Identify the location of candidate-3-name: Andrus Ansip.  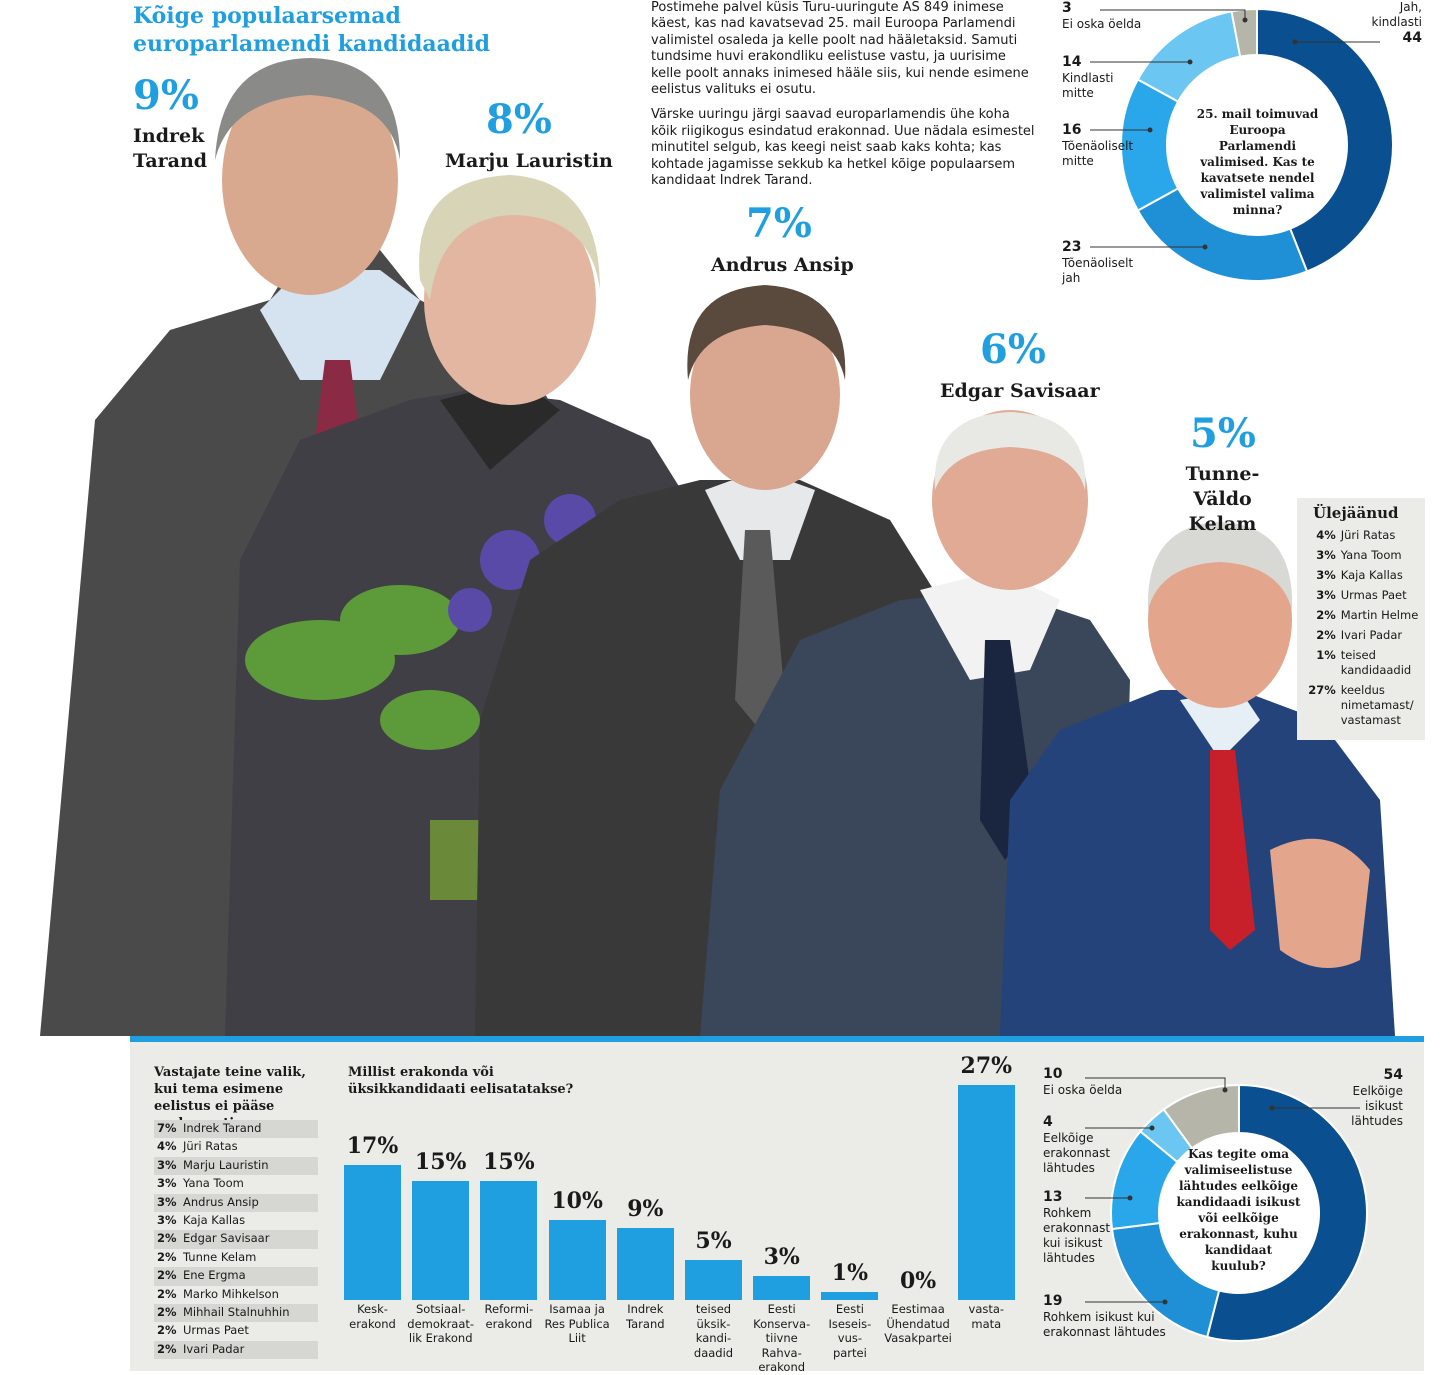
(782, 265).